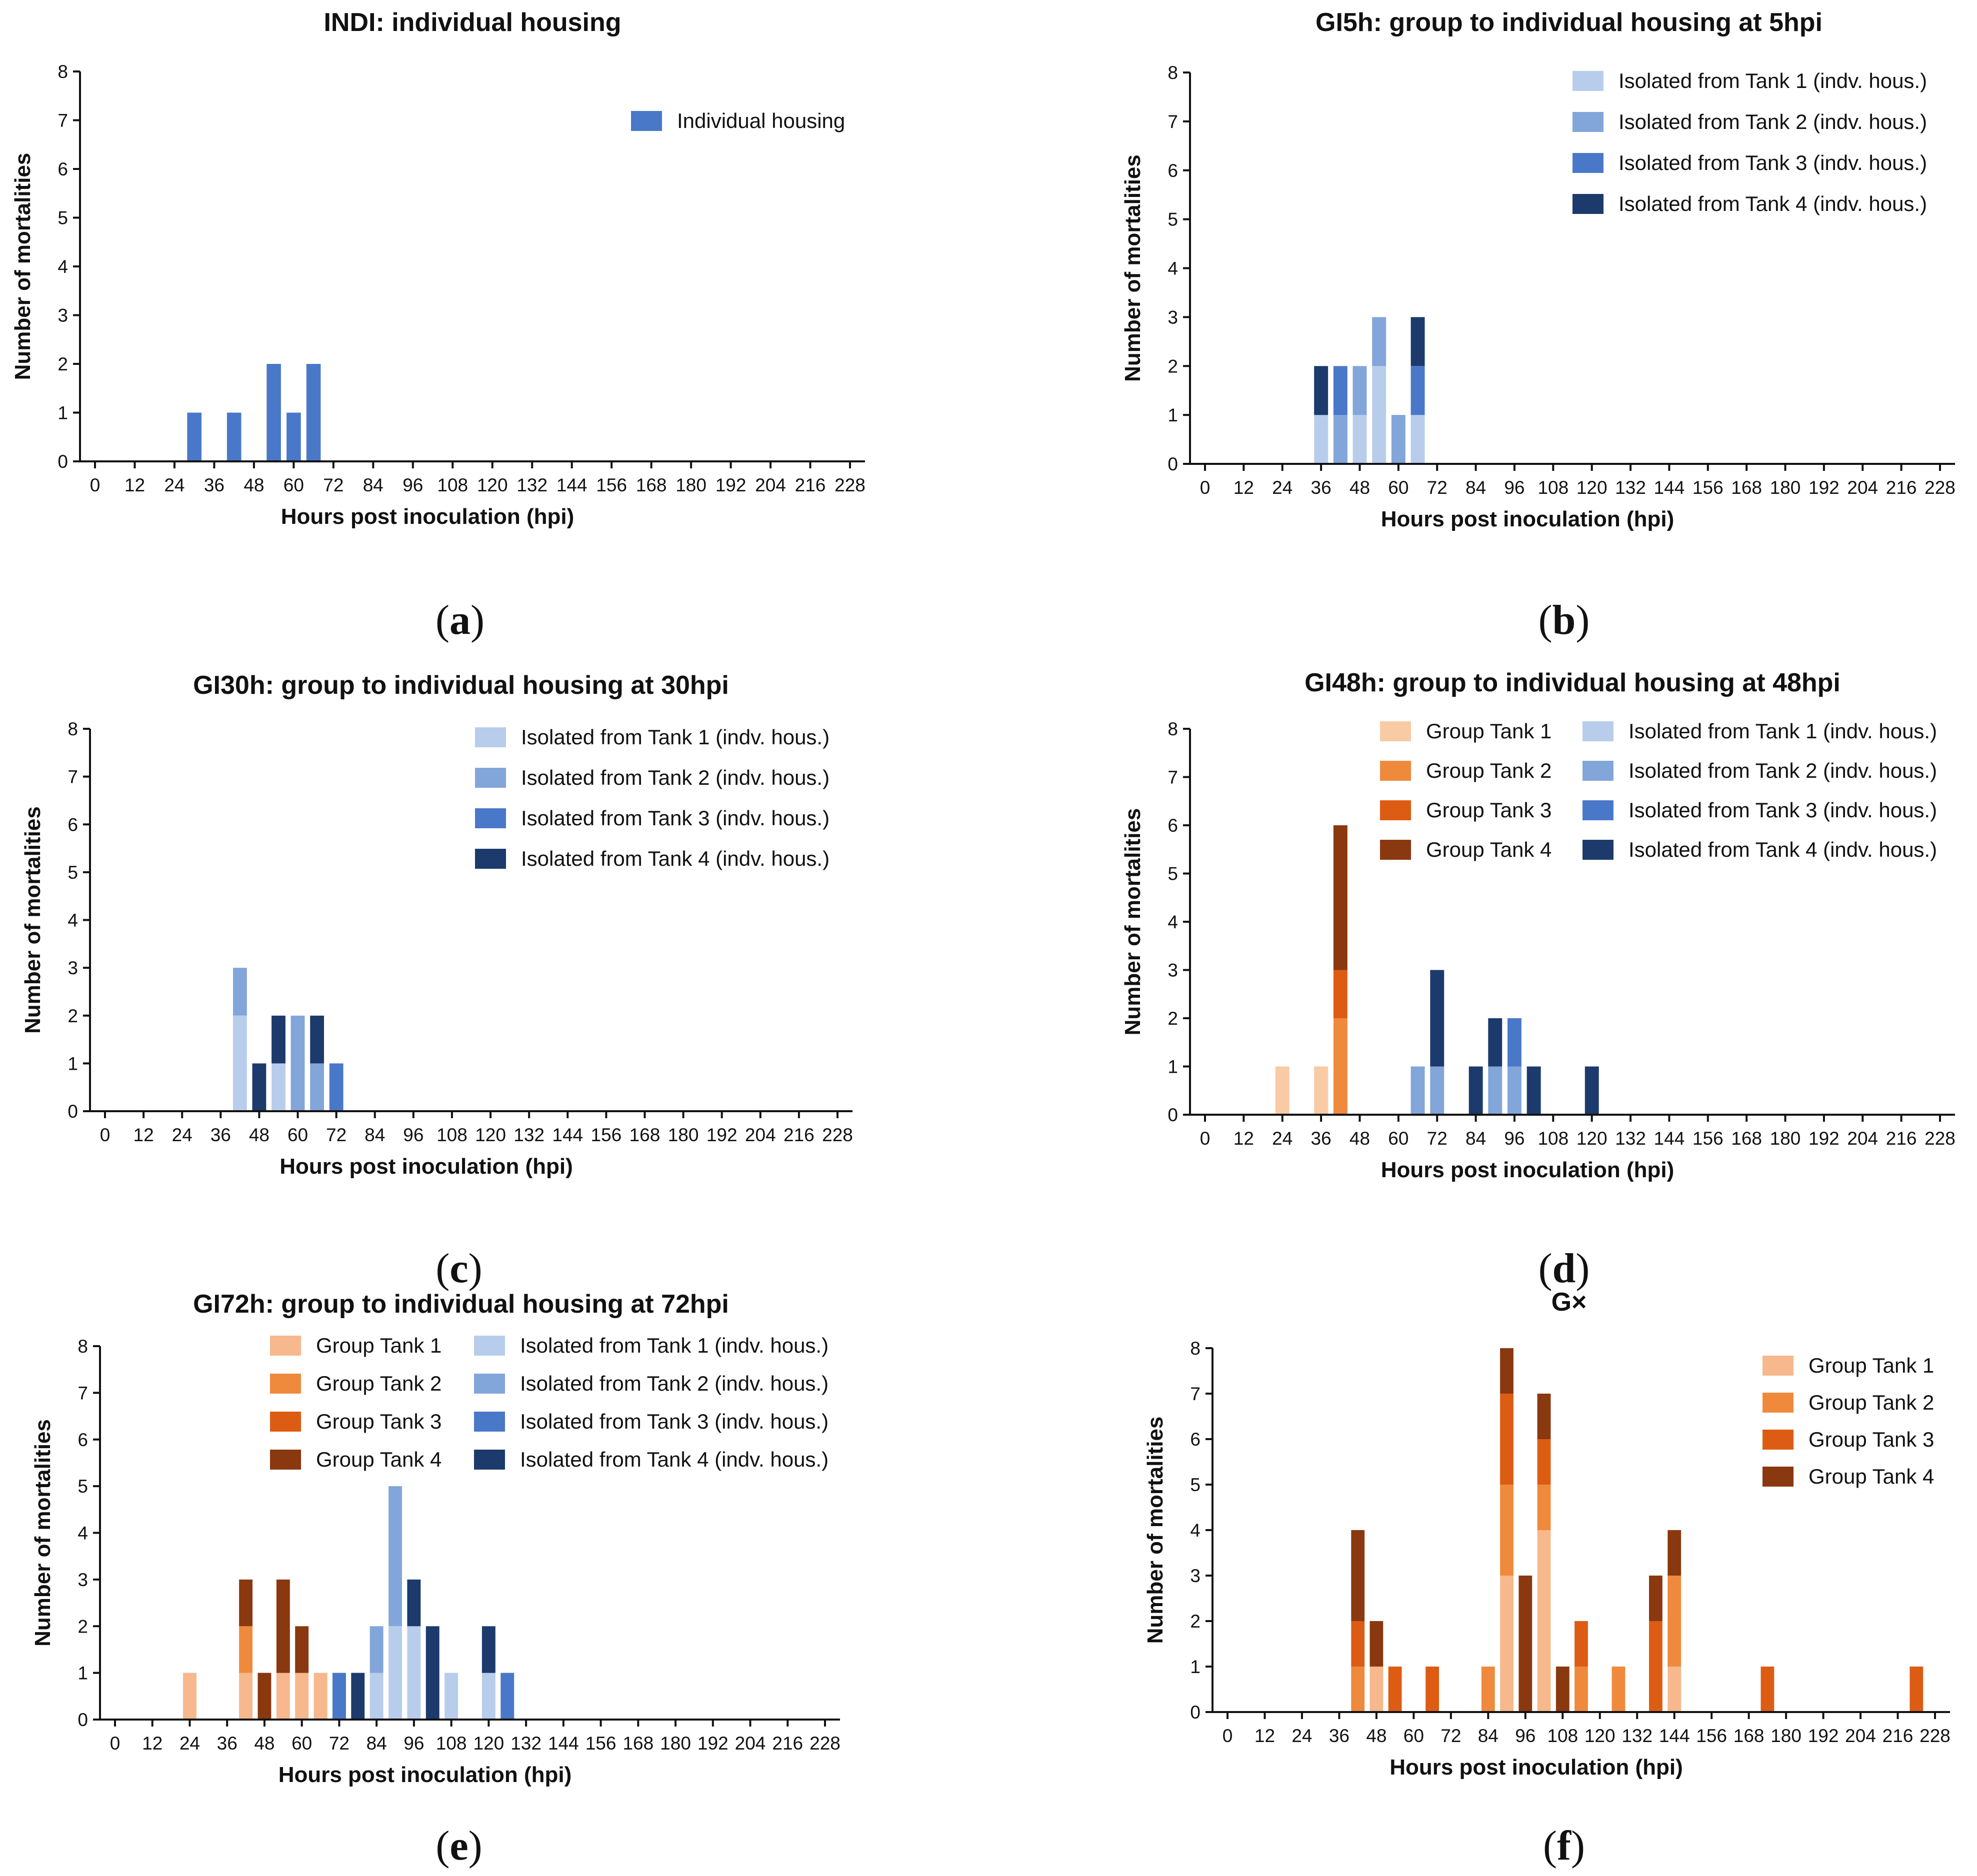 This screenshot has height=1876, width=1977. I want to click on bar-d-s7-102h, so click(1533, 1090).